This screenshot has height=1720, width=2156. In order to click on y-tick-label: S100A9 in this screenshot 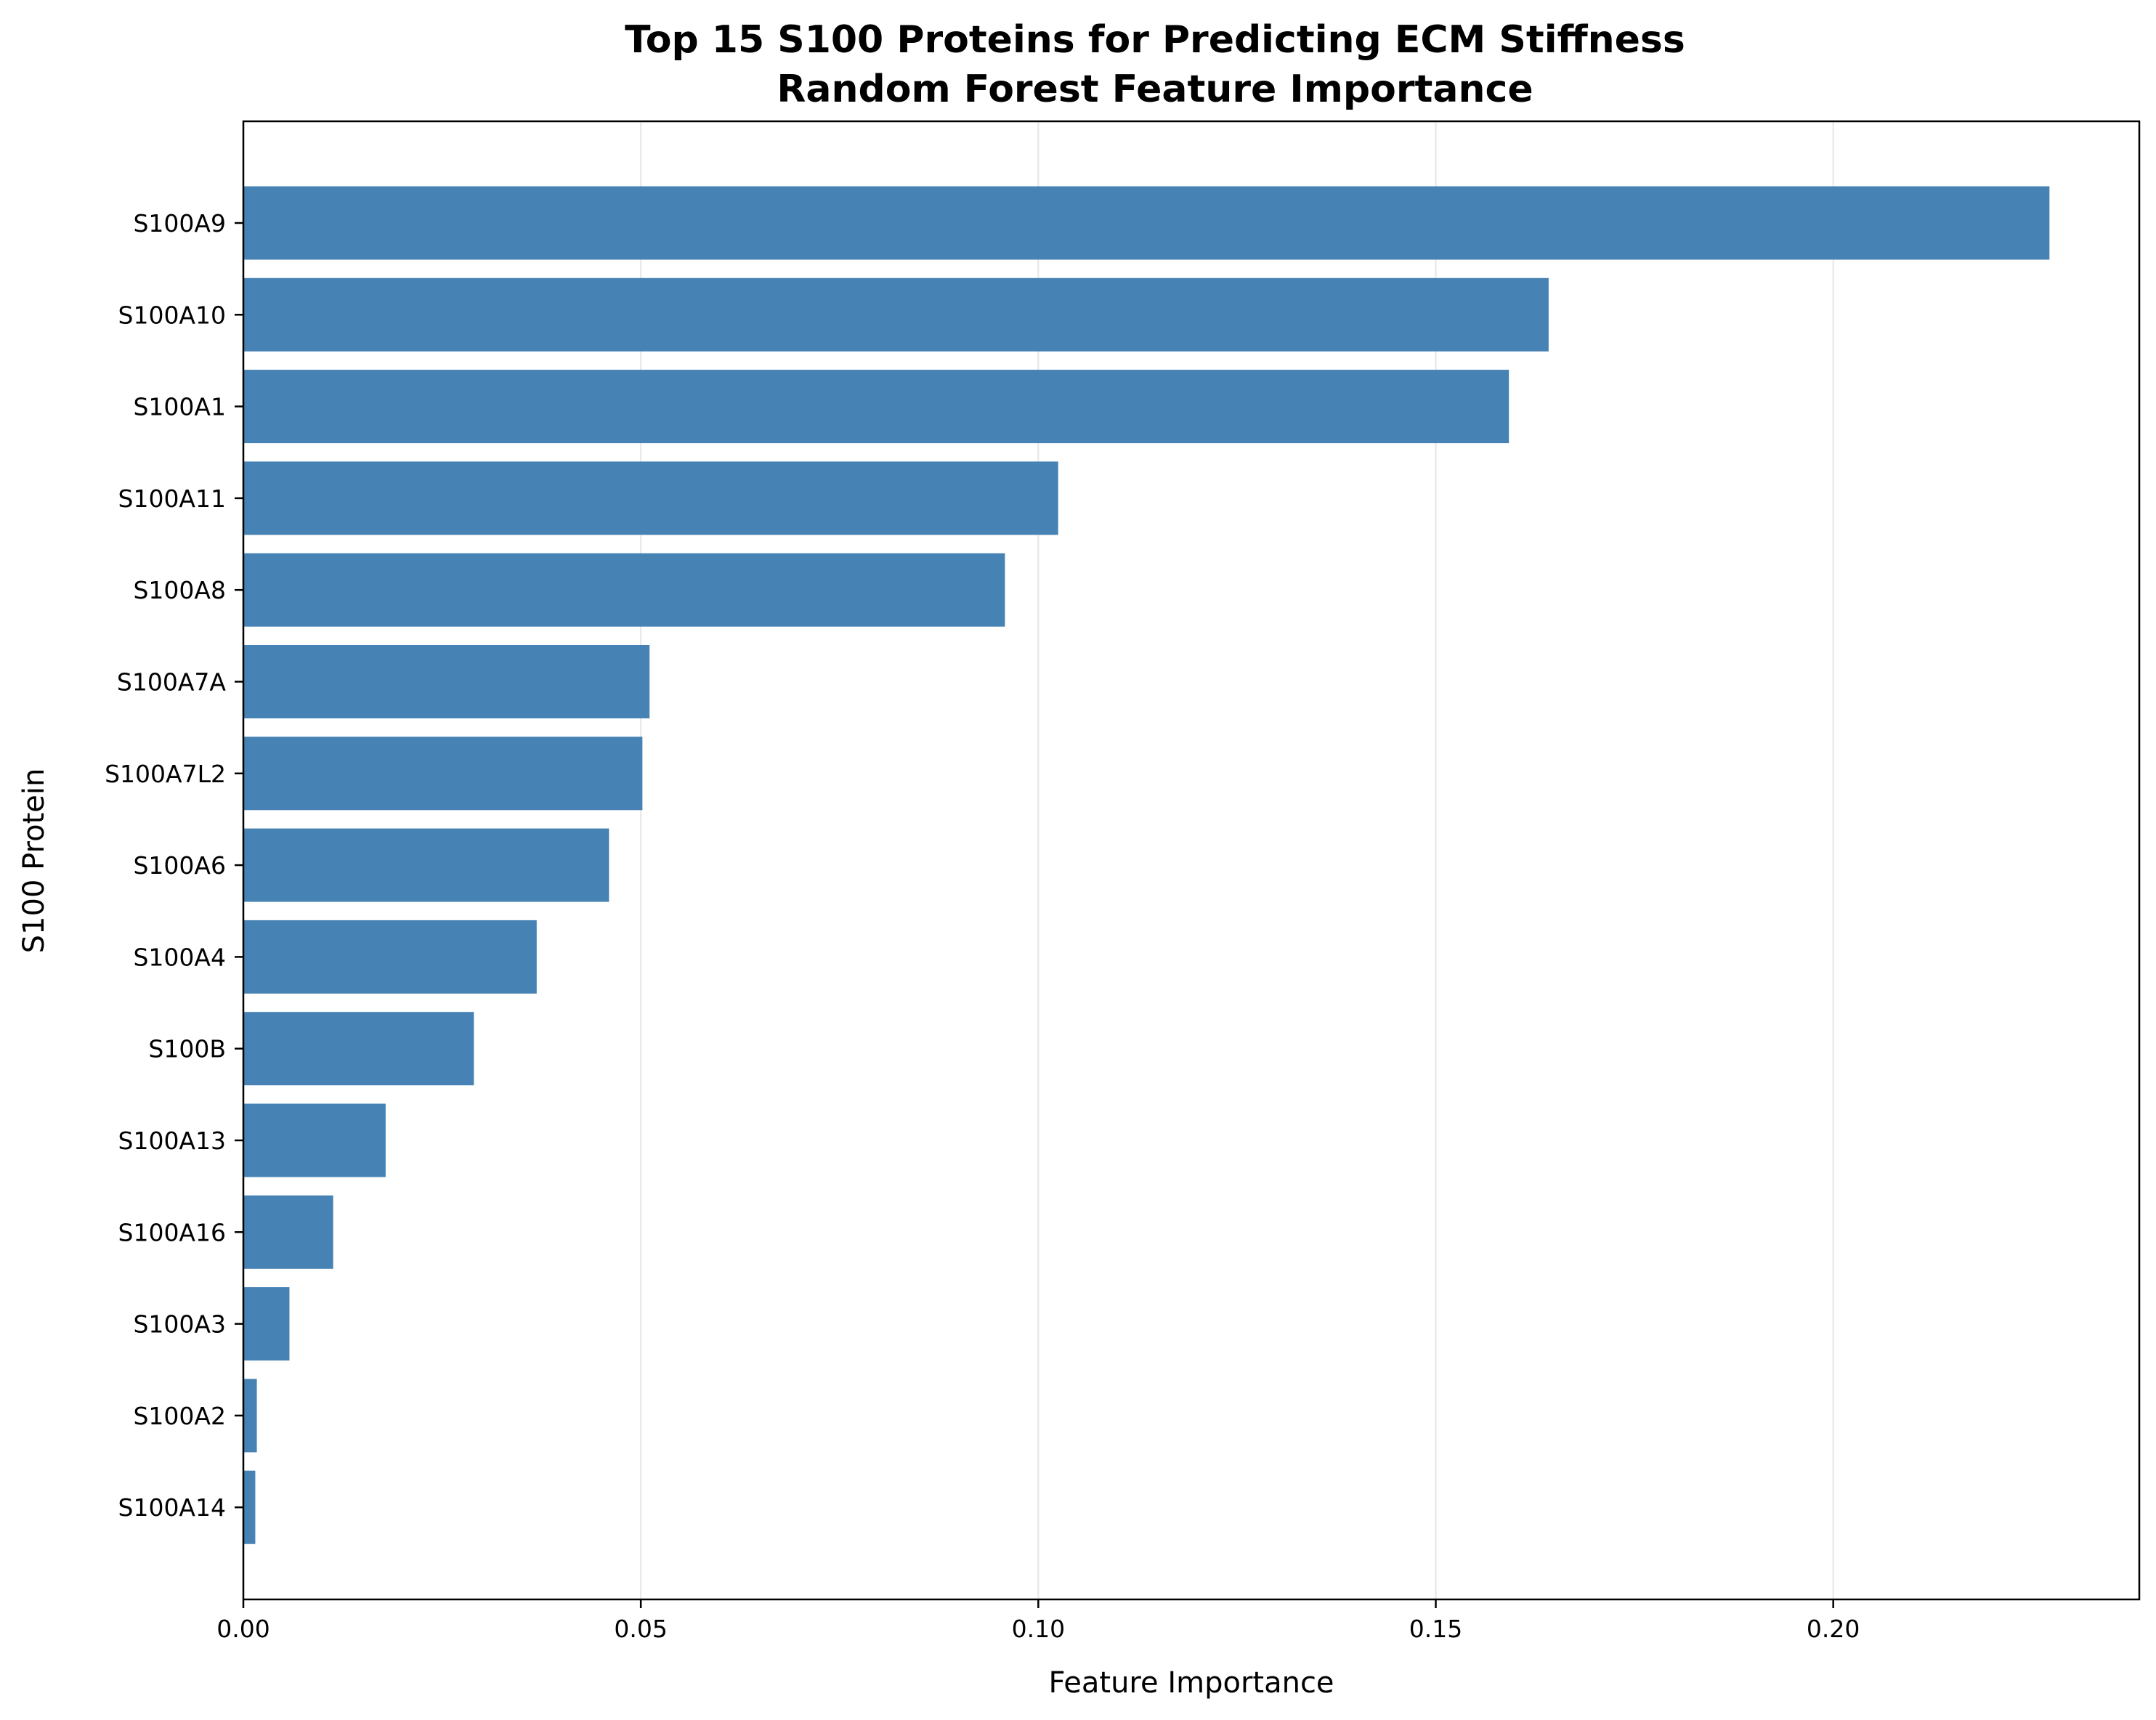, I will do `click(179, 223)`.